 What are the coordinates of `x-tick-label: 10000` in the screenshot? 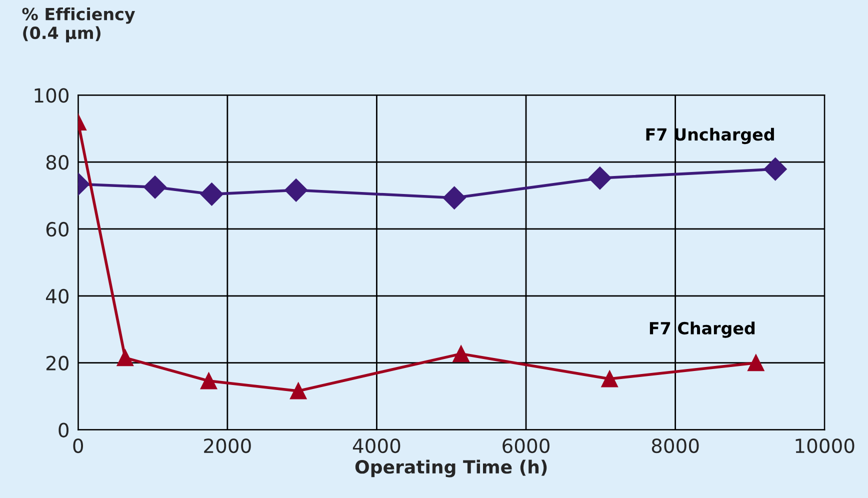 It's located at (825, 446).